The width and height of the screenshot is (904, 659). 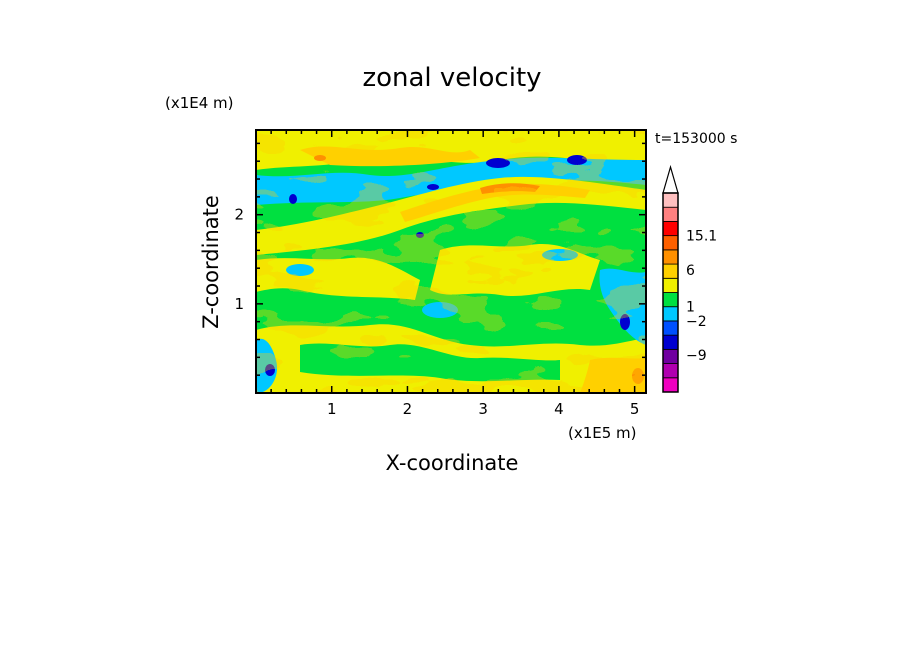 I want to click on colorbar: 15.1 6 1−2 −9, so click(x=689, y=278).